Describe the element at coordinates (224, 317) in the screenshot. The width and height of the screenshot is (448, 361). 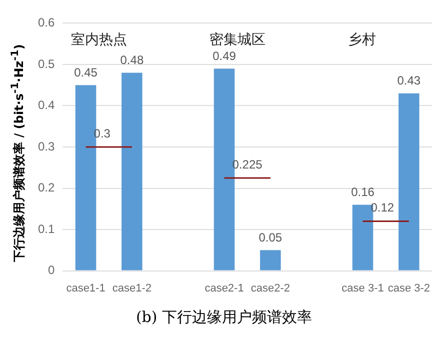
I see `text: (b) 下行边缘用户频谱效率` at that location.